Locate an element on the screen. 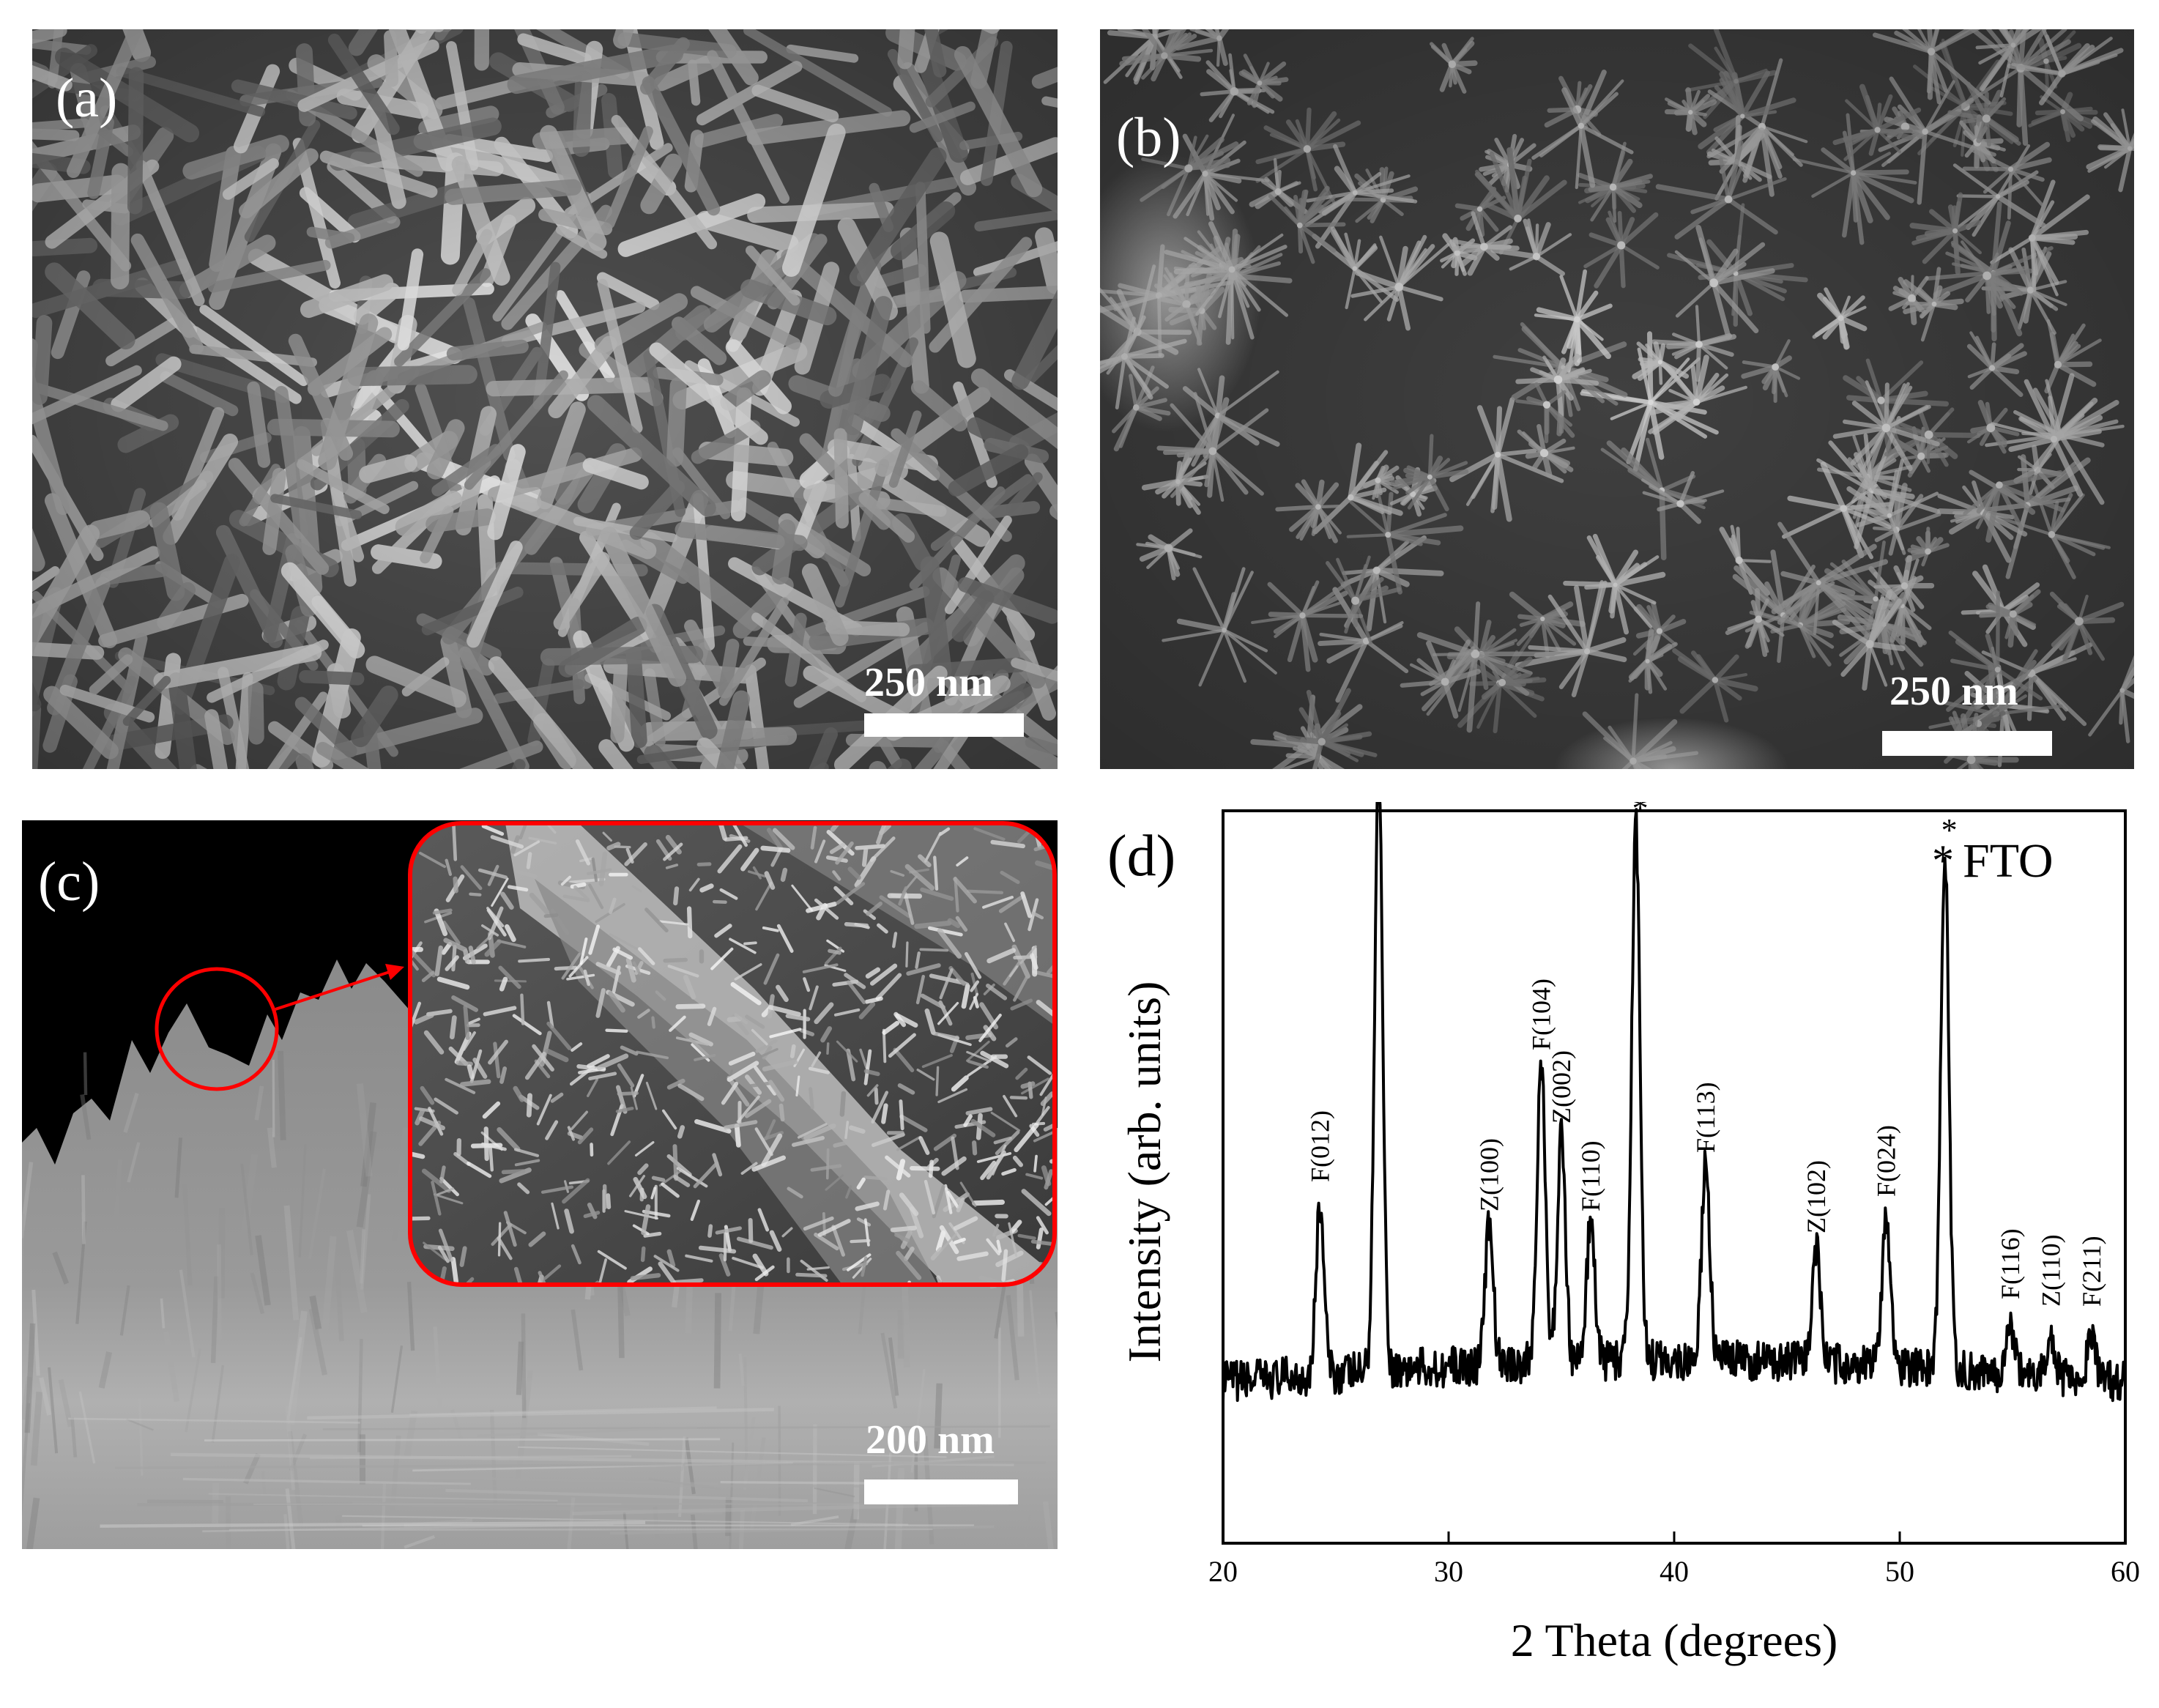 This screenshot has height=1708, width=2159. x-tick-label: 50 is located at coordinates (1899, 1571).